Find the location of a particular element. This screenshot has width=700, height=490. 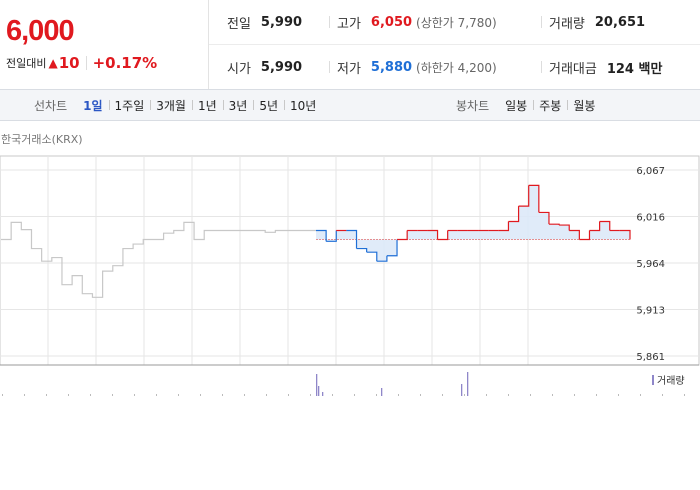

y-tick-label: 6,067 is located at coordinates (650, 171).